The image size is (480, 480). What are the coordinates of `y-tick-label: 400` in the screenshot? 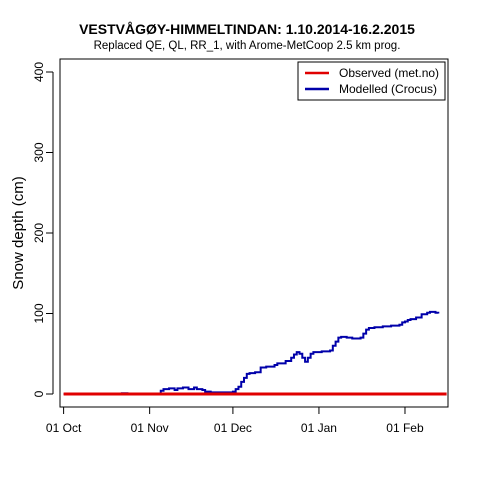 It's located at (39, 72).